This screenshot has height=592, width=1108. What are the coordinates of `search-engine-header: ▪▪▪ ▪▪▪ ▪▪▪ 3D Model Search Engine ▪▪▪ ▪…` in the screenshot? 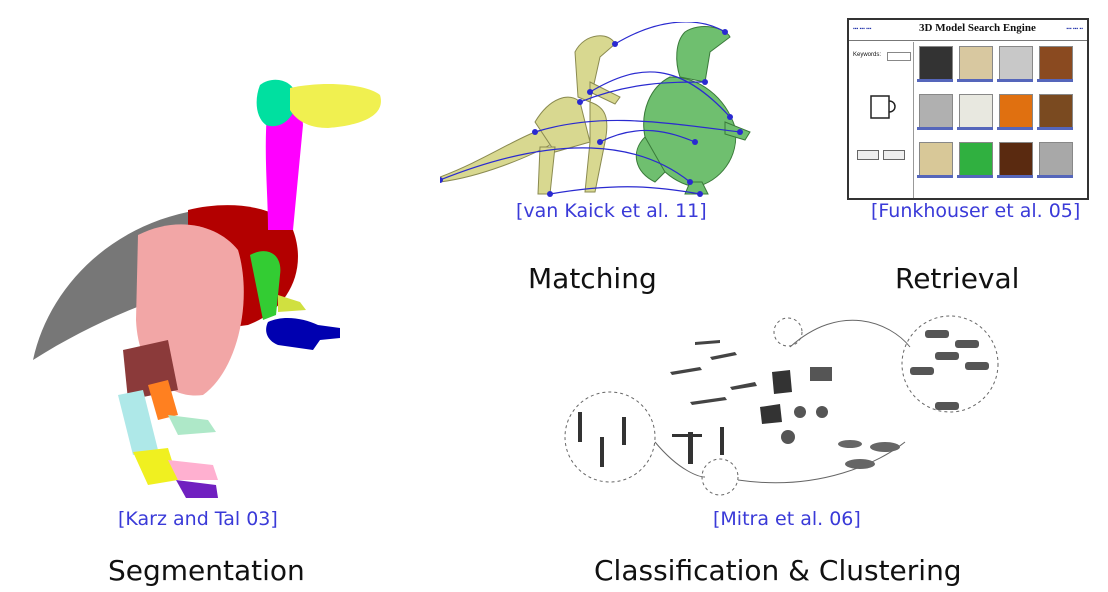 It's located at (968, 30).